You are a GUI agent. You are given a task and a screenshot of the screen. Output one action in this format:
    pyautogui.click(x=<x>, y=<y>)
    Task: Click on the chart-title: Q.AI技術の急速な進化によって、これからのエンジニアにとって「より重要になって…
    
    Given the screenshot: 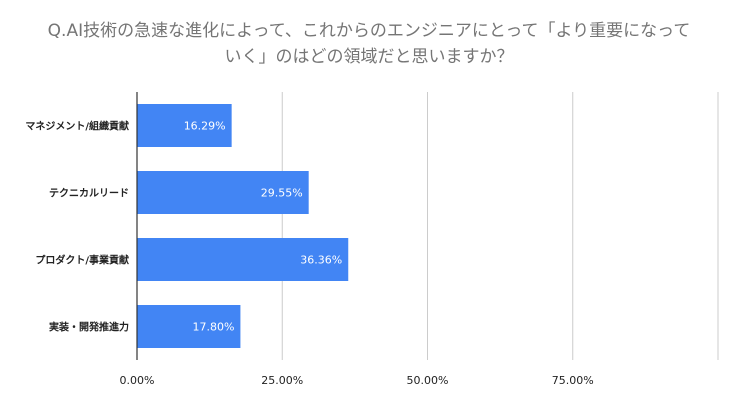 What is the action you would take?
    pyautogui.click(x=369, y=44)
    